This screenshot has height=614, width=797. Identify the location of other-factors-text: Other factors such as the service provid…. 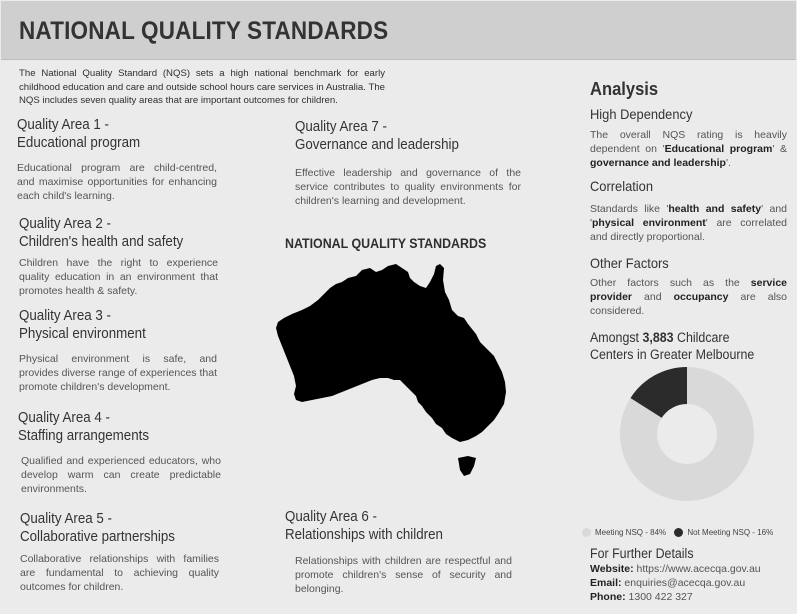
(688, 297).